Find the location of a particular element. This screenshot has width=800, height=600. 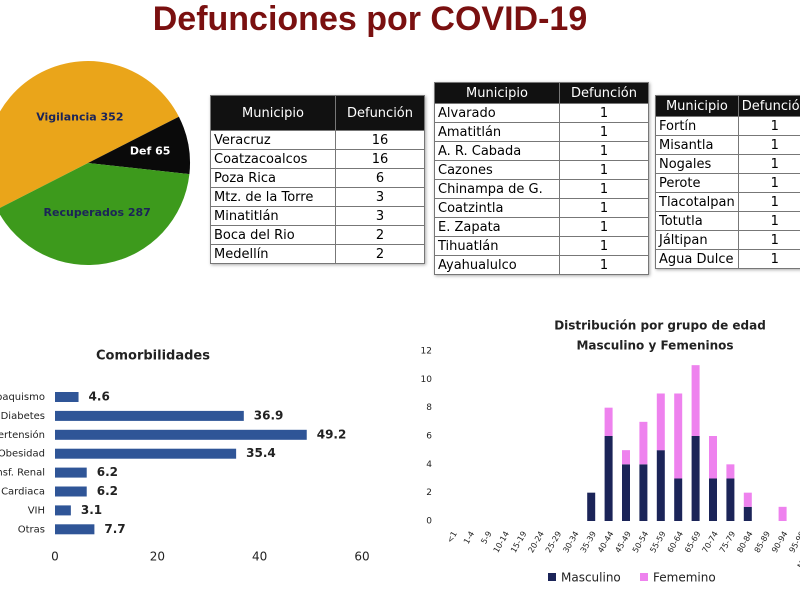

pie-category: Recuperados is located at coordinates (84, 212).